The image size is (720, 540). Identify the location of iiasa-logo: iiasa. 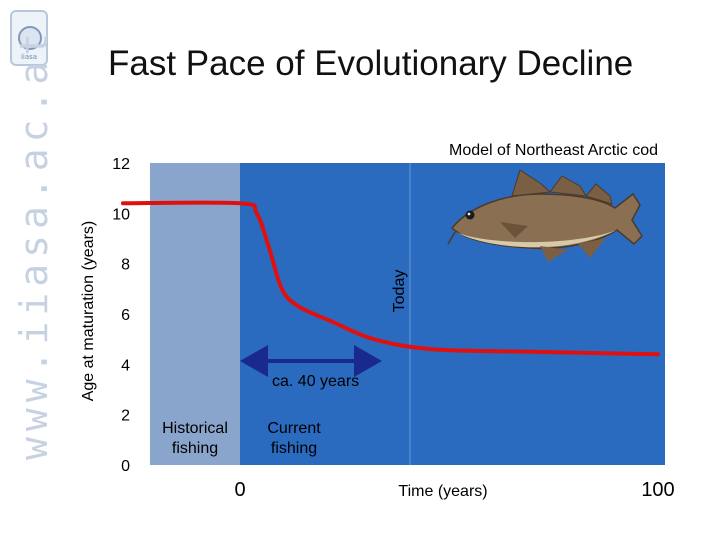
(29, 38).